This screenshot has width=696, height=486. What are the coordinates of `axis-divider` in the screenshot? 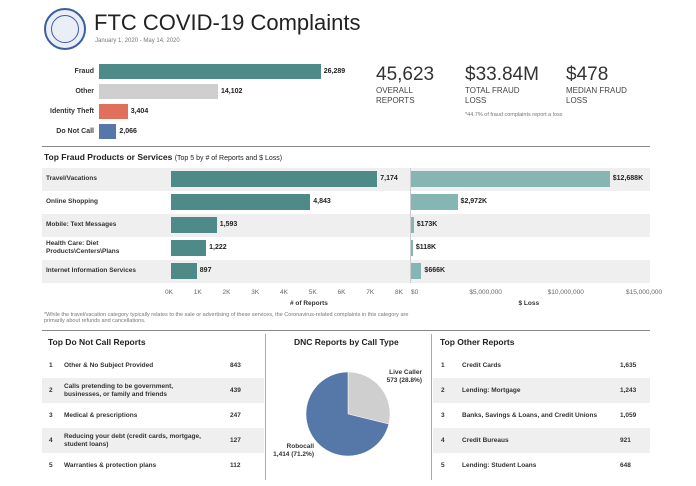 It's located at (410, 225).